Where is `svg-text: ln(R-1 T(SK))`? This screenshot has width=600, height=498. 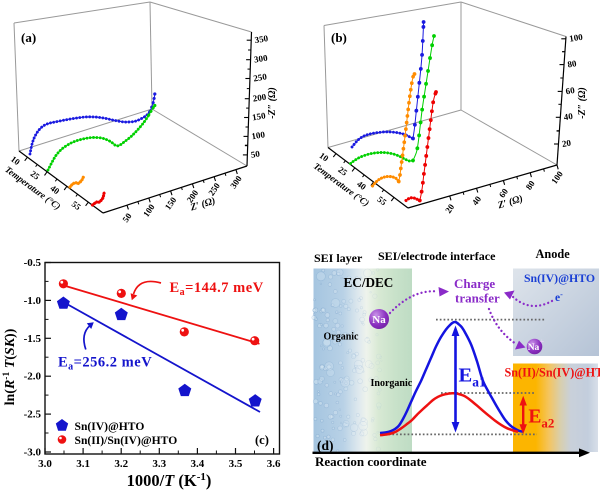
svg-text: ln(R-1 T(SK)) is located at coordinates (10, 366).